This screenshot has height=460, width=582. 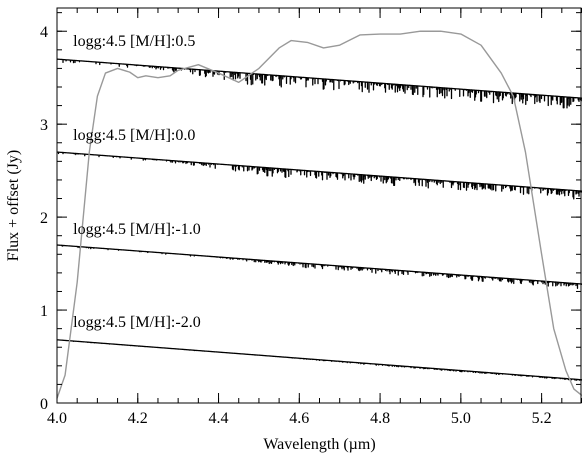 What do you see at coordinates (44, 32) in the screenshot?
I see `y-tick-label: 4` at bounding box center [44, 32].